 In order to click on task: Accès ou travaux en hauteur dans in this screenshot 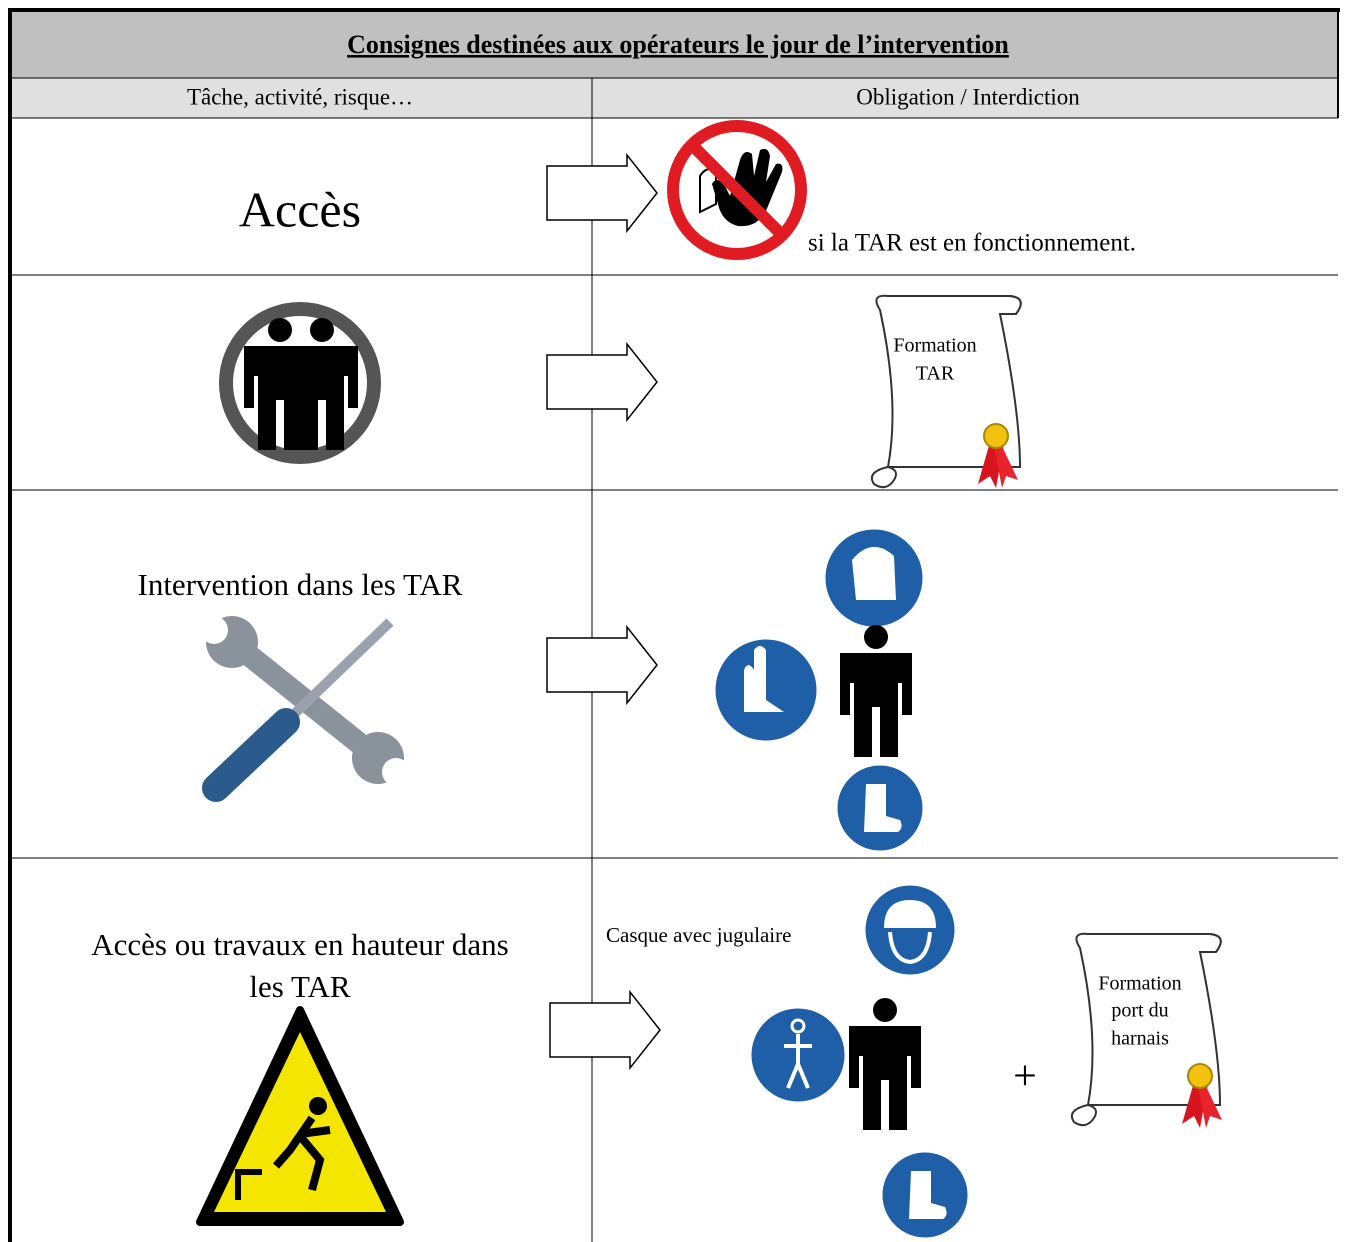, I will do `click(299, 944)`.